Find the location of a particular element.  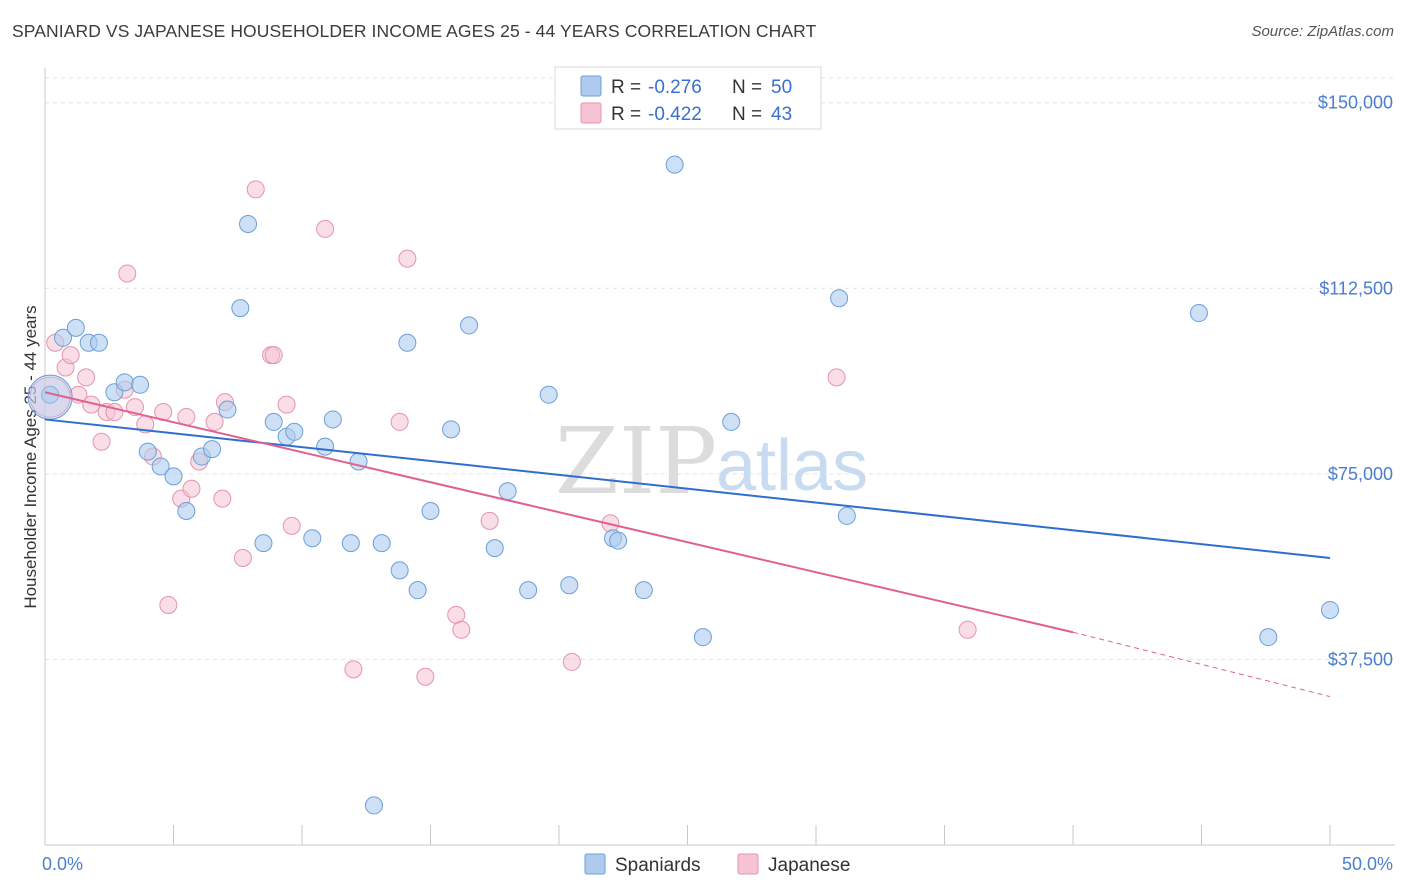

y-tick-label: $37,500 is located at coordinates (1360, 659).